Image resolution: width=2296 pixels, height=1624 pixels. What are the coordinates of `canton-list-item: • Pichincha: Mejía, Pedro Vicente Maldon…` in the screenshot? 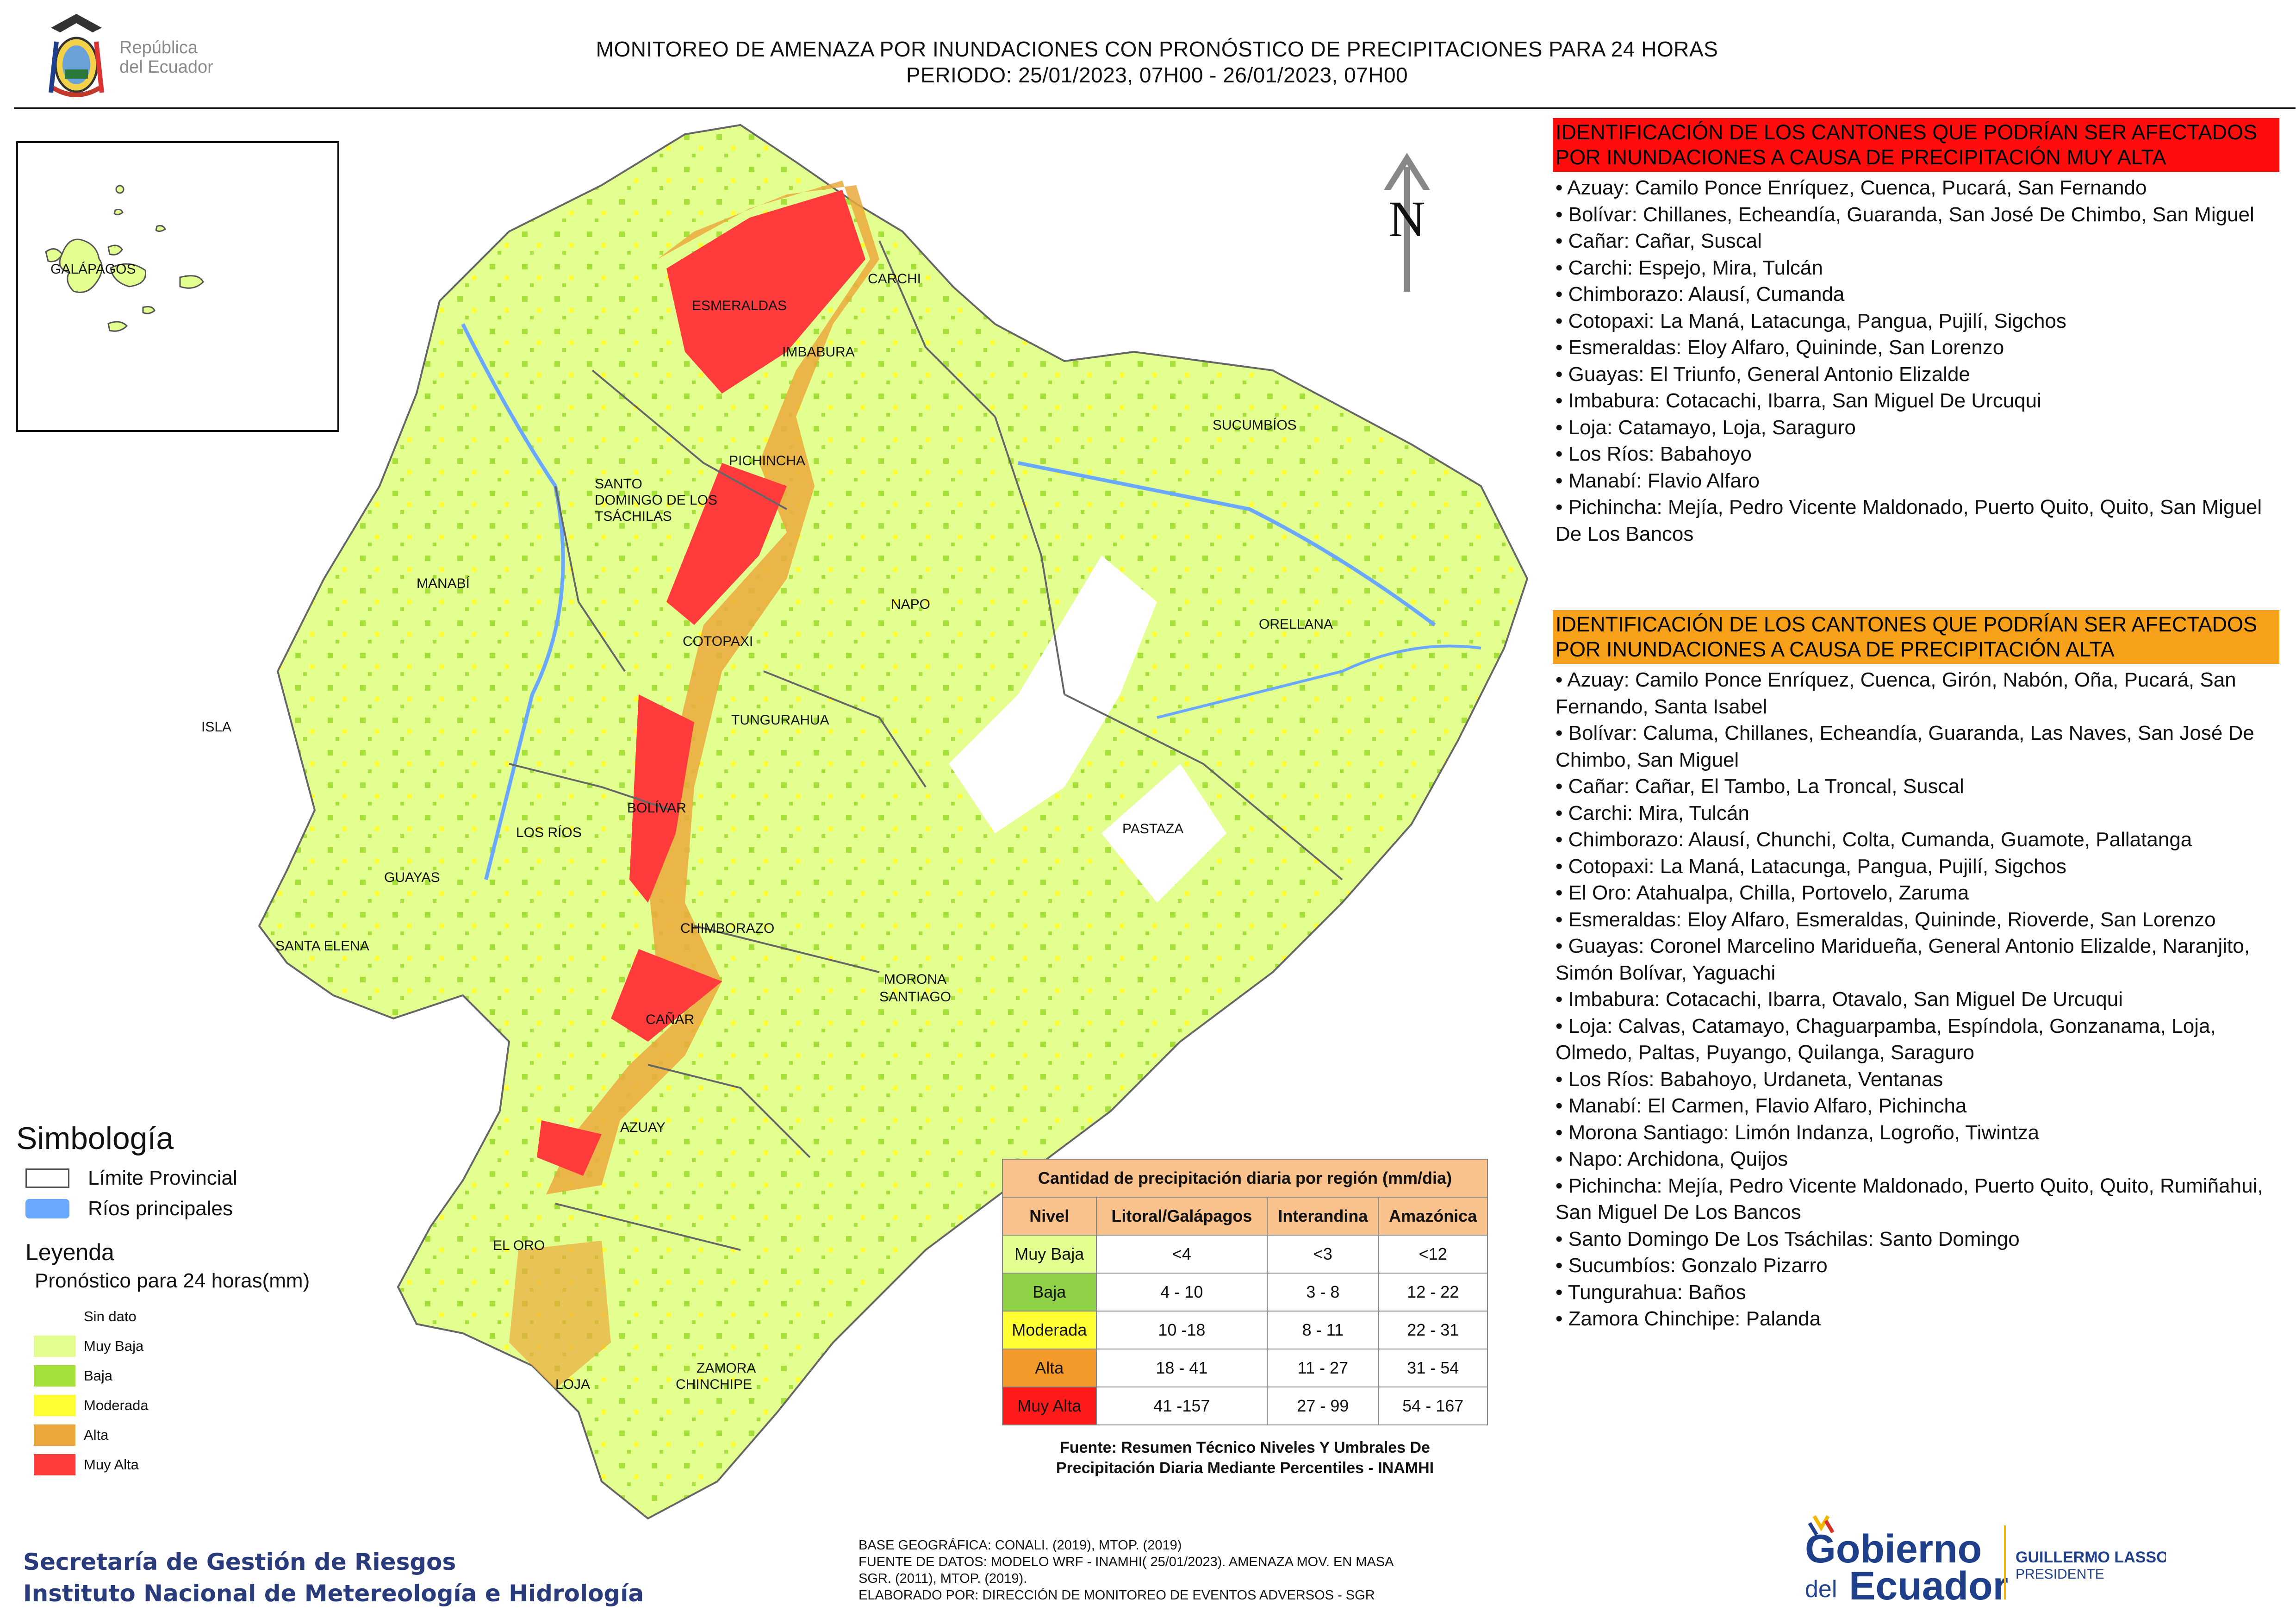 It's located at (1909, 1199).